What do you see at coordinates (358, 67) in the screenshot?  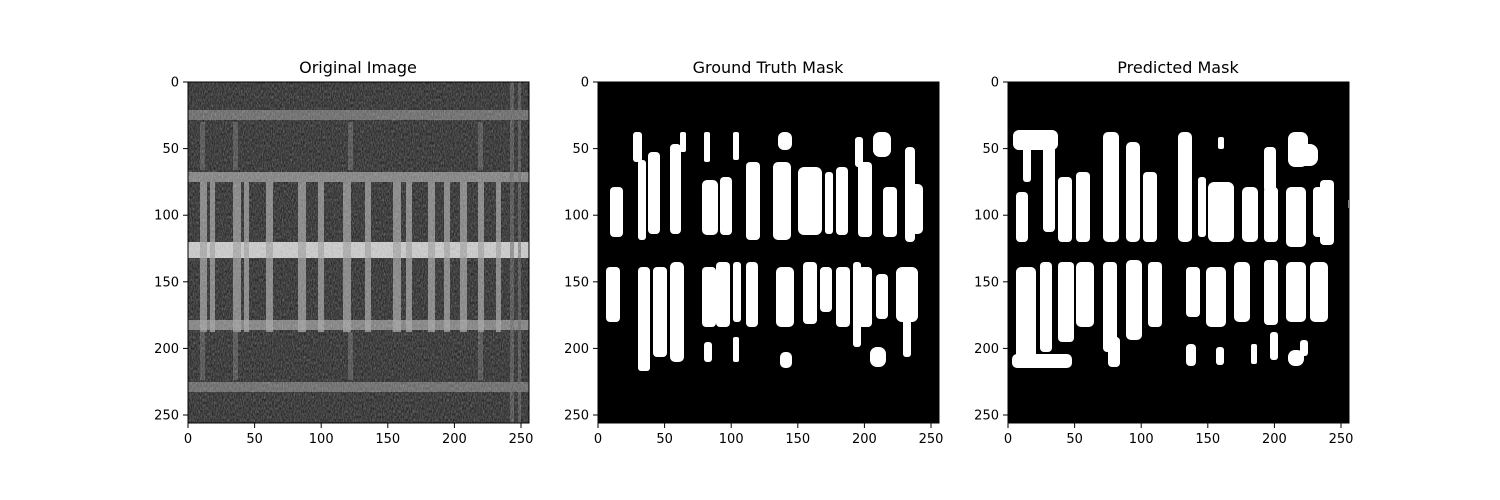 I see `panel-title: Original Image` at bounding box center [358, 67].